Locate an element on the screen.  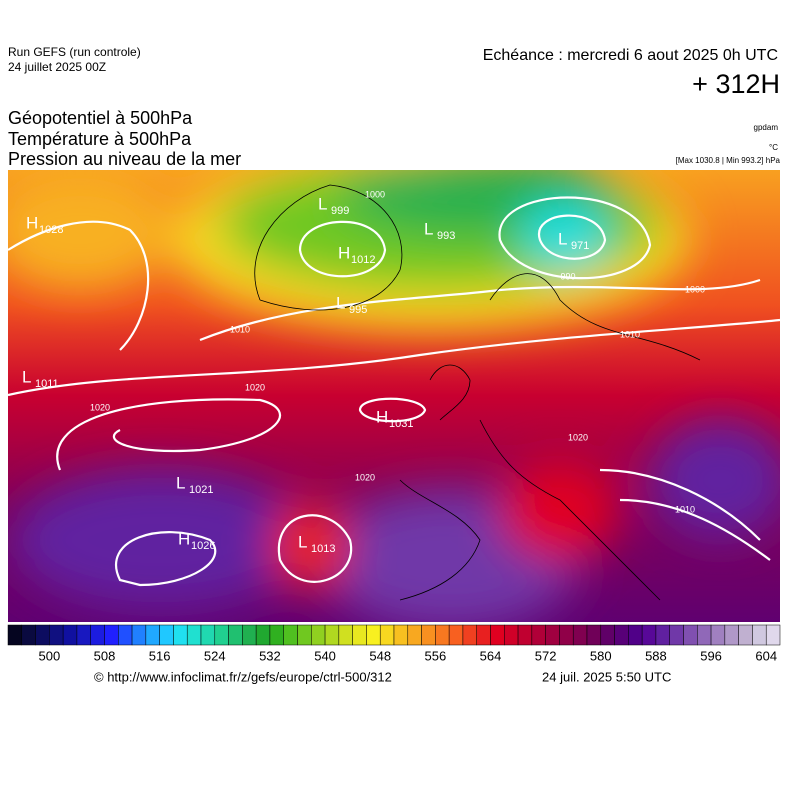
unit: °C is located at coordinates (773, 147).